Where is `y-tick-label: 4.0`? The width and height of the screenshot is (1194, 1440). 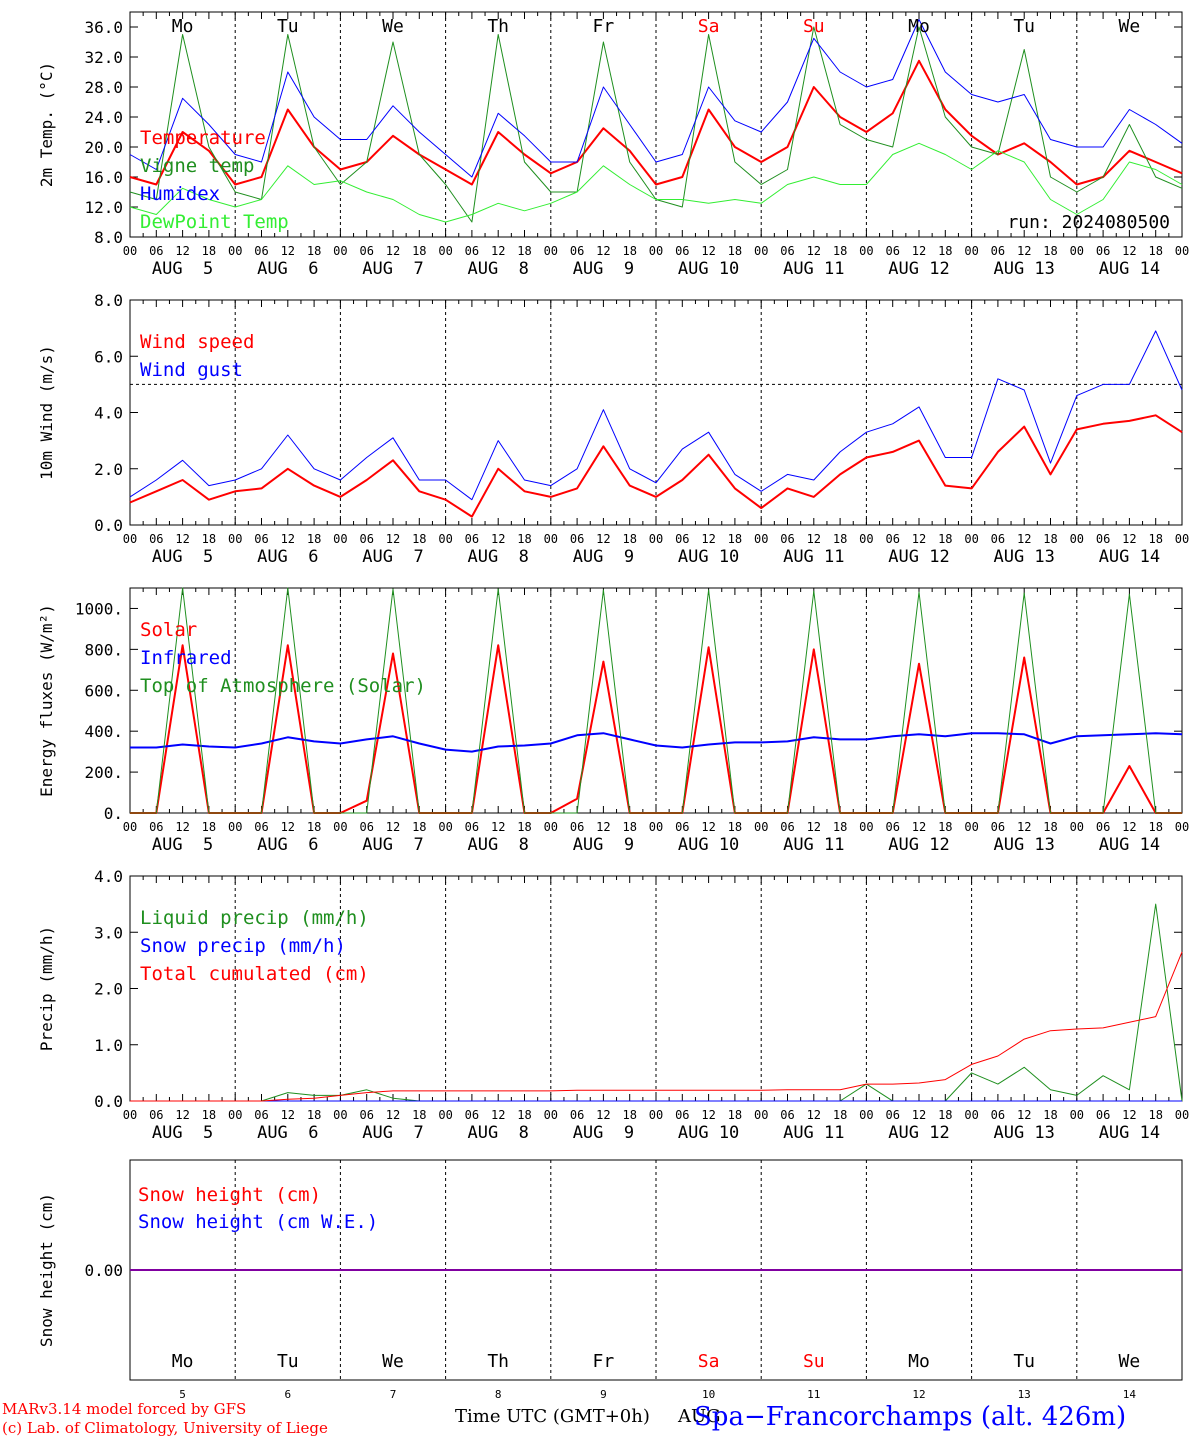
y-tick-label: 4.0 is located at coordinates (108, 413).